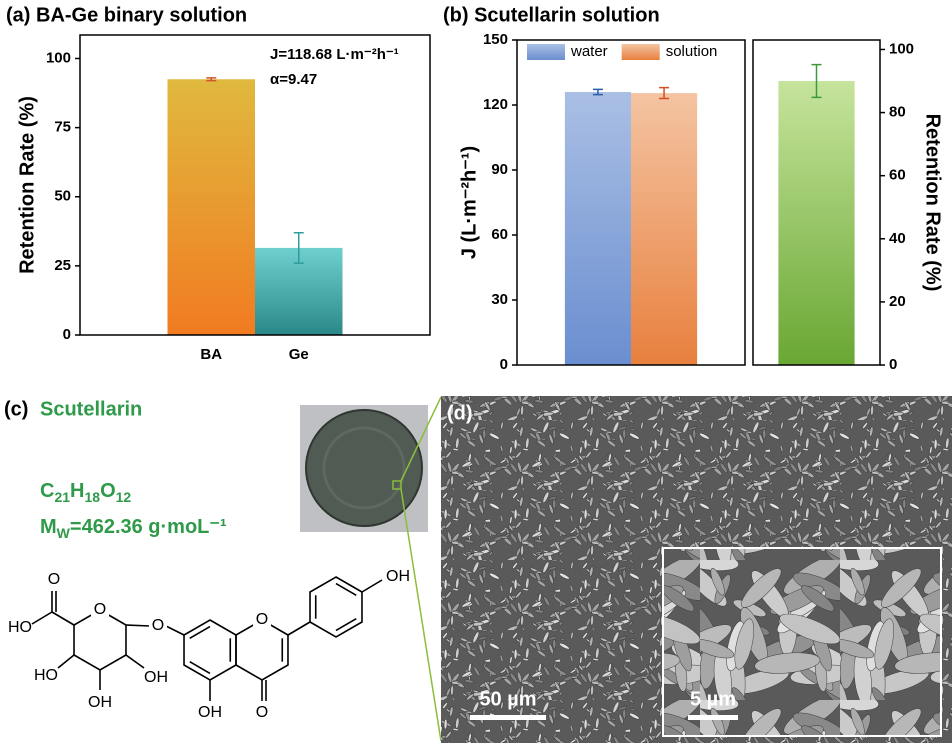  Describe the element at coordinates (48, 527) in the screenshot. I see `mw-symbol: M` at that location.